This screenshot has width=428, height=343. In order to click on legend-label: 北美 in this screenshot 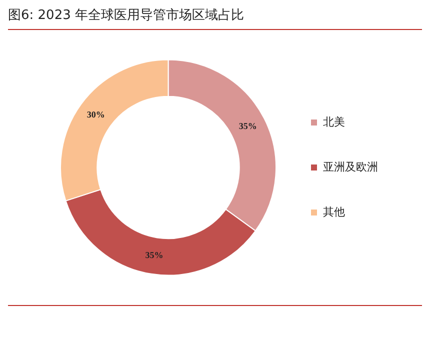, I will do `click(334, 121)`.